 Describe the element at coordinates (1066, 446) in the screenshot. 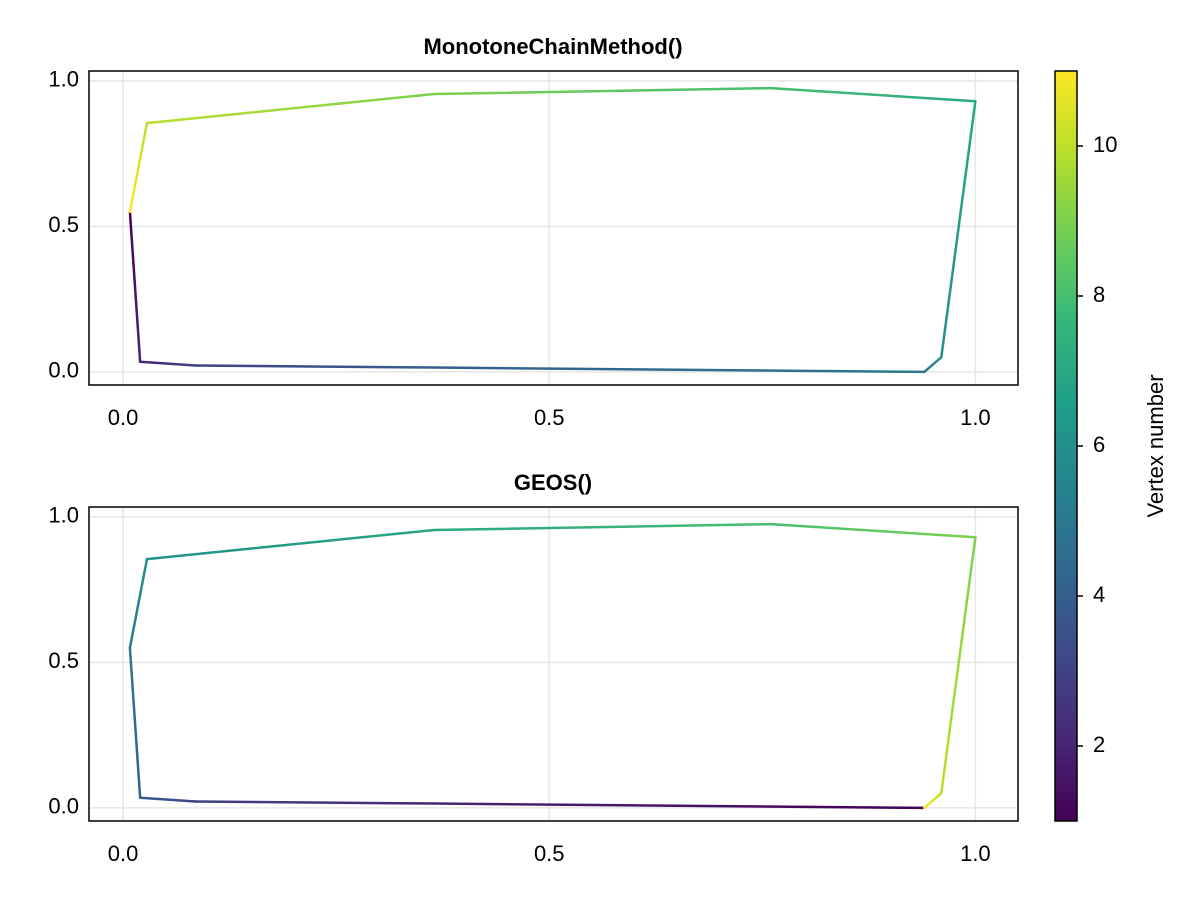

I see `colorbar` at that location.